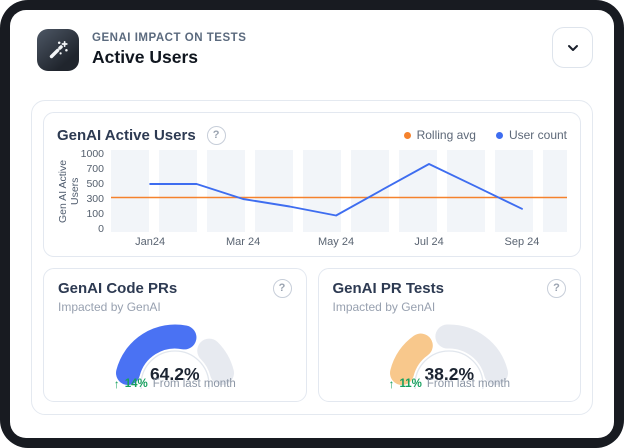  Describe the element at coordinates (449, 288) in the screenshot. I see `gauge-card-header: GenAI PR Tests ?` at that location.